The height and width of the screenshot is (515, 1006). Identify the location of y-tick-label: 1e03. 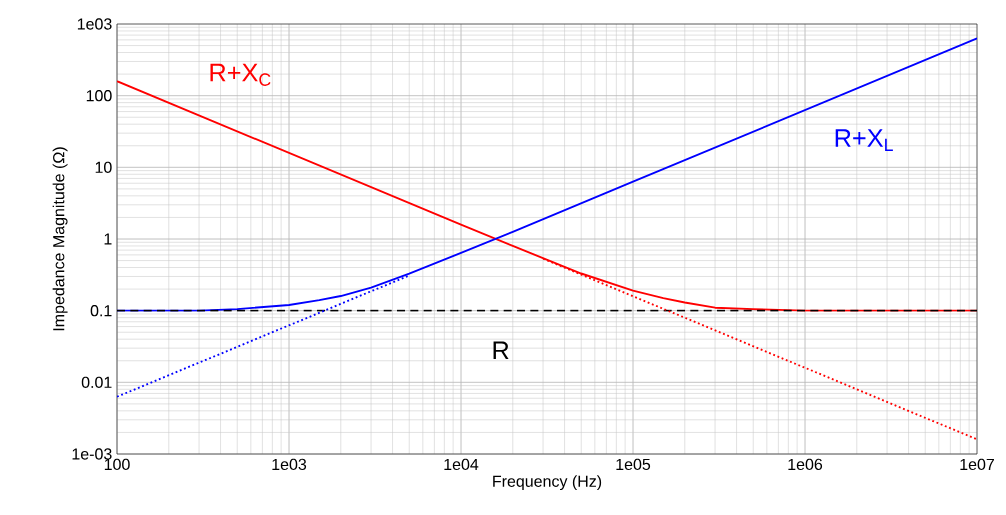
(94, 24).